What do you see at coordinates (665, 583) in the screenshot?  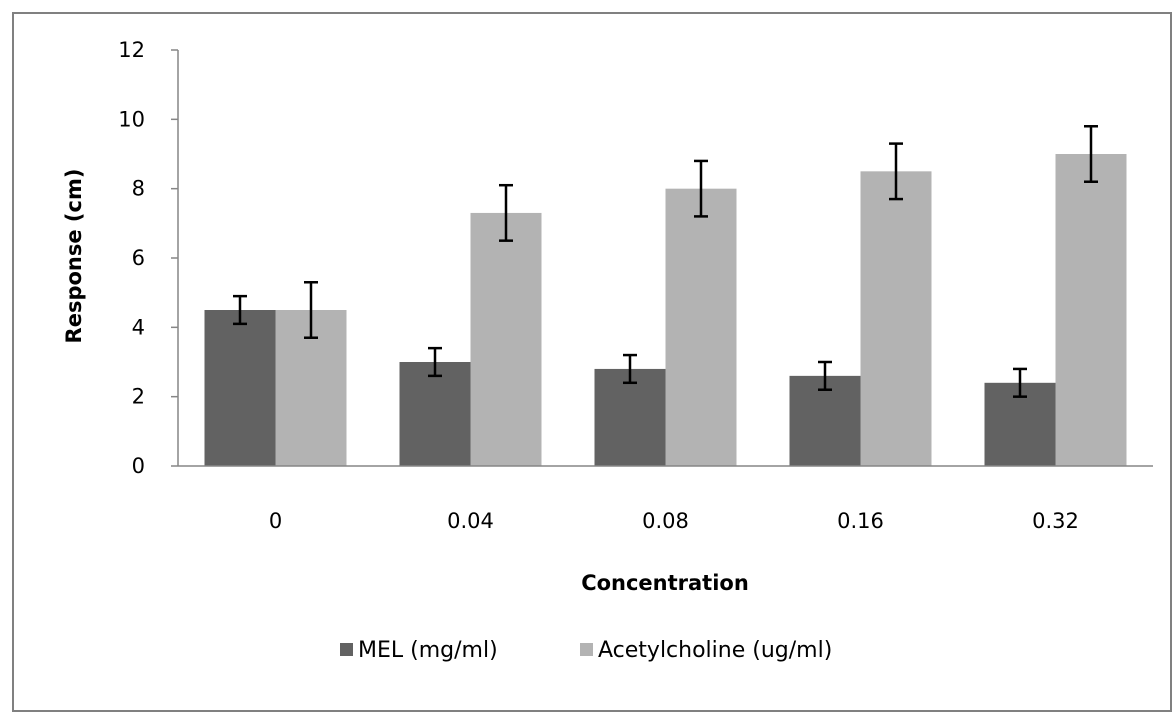 I see `x-axis-title: Concentration` at bounding box center [665, 583].